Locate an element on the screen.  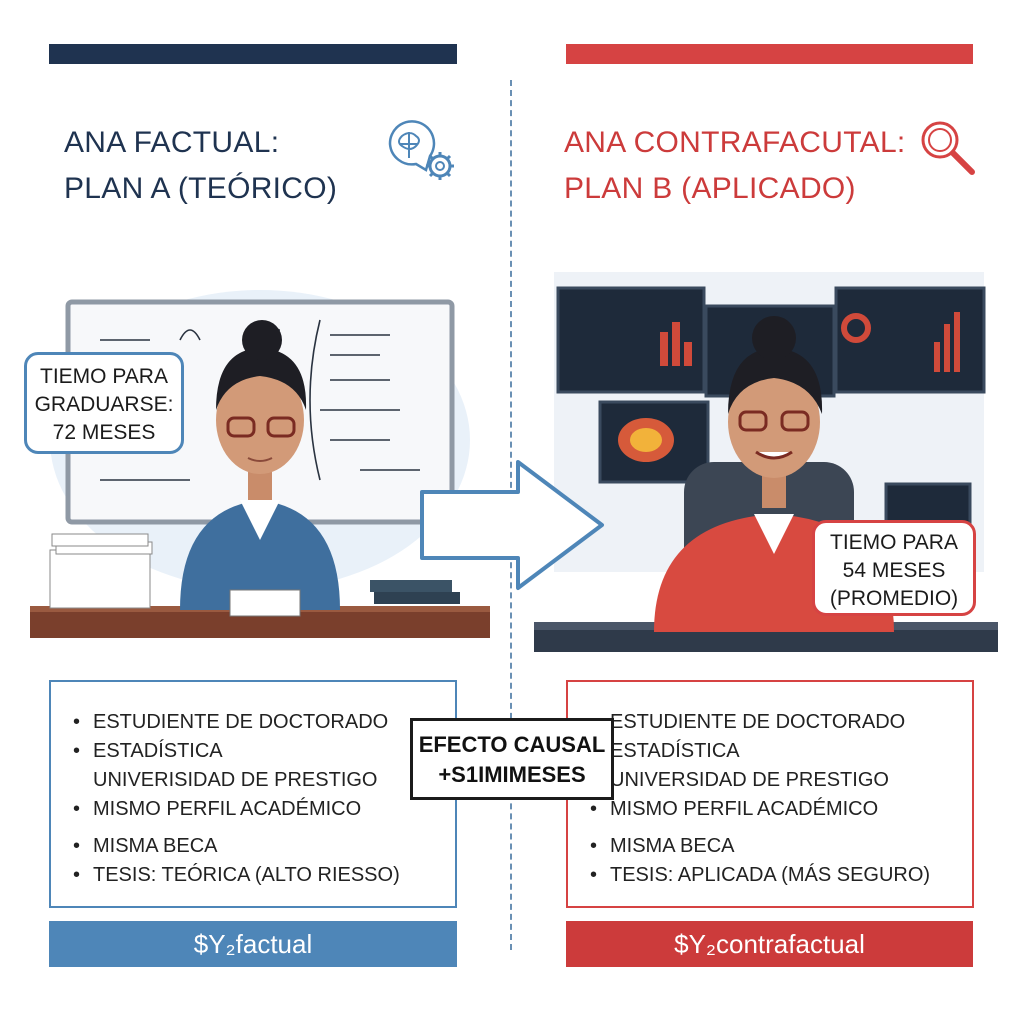
right-bubble-line1: TIEMO PARA is located at coordinates (894, 542).